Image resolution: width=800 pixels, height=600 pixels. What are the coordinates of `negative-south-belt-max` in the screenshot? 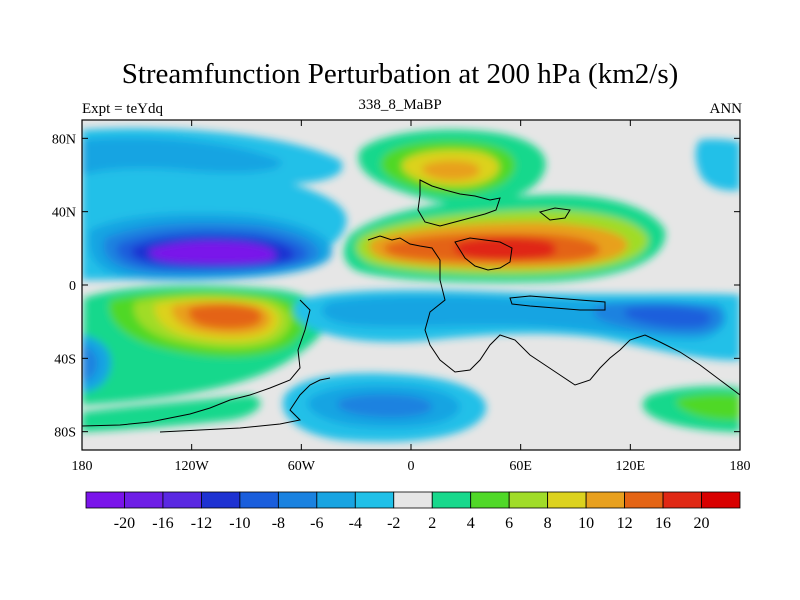 It's located at (667, 317).